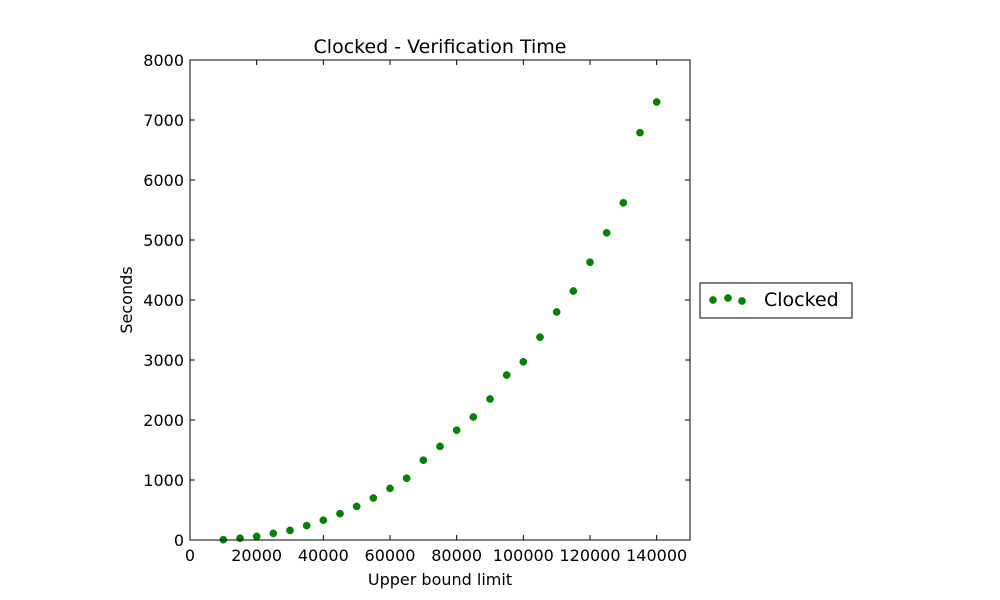  Describe the element at coordinates (163, 420) in the screenshot. I see `y-tick-label: 2000` at that location.